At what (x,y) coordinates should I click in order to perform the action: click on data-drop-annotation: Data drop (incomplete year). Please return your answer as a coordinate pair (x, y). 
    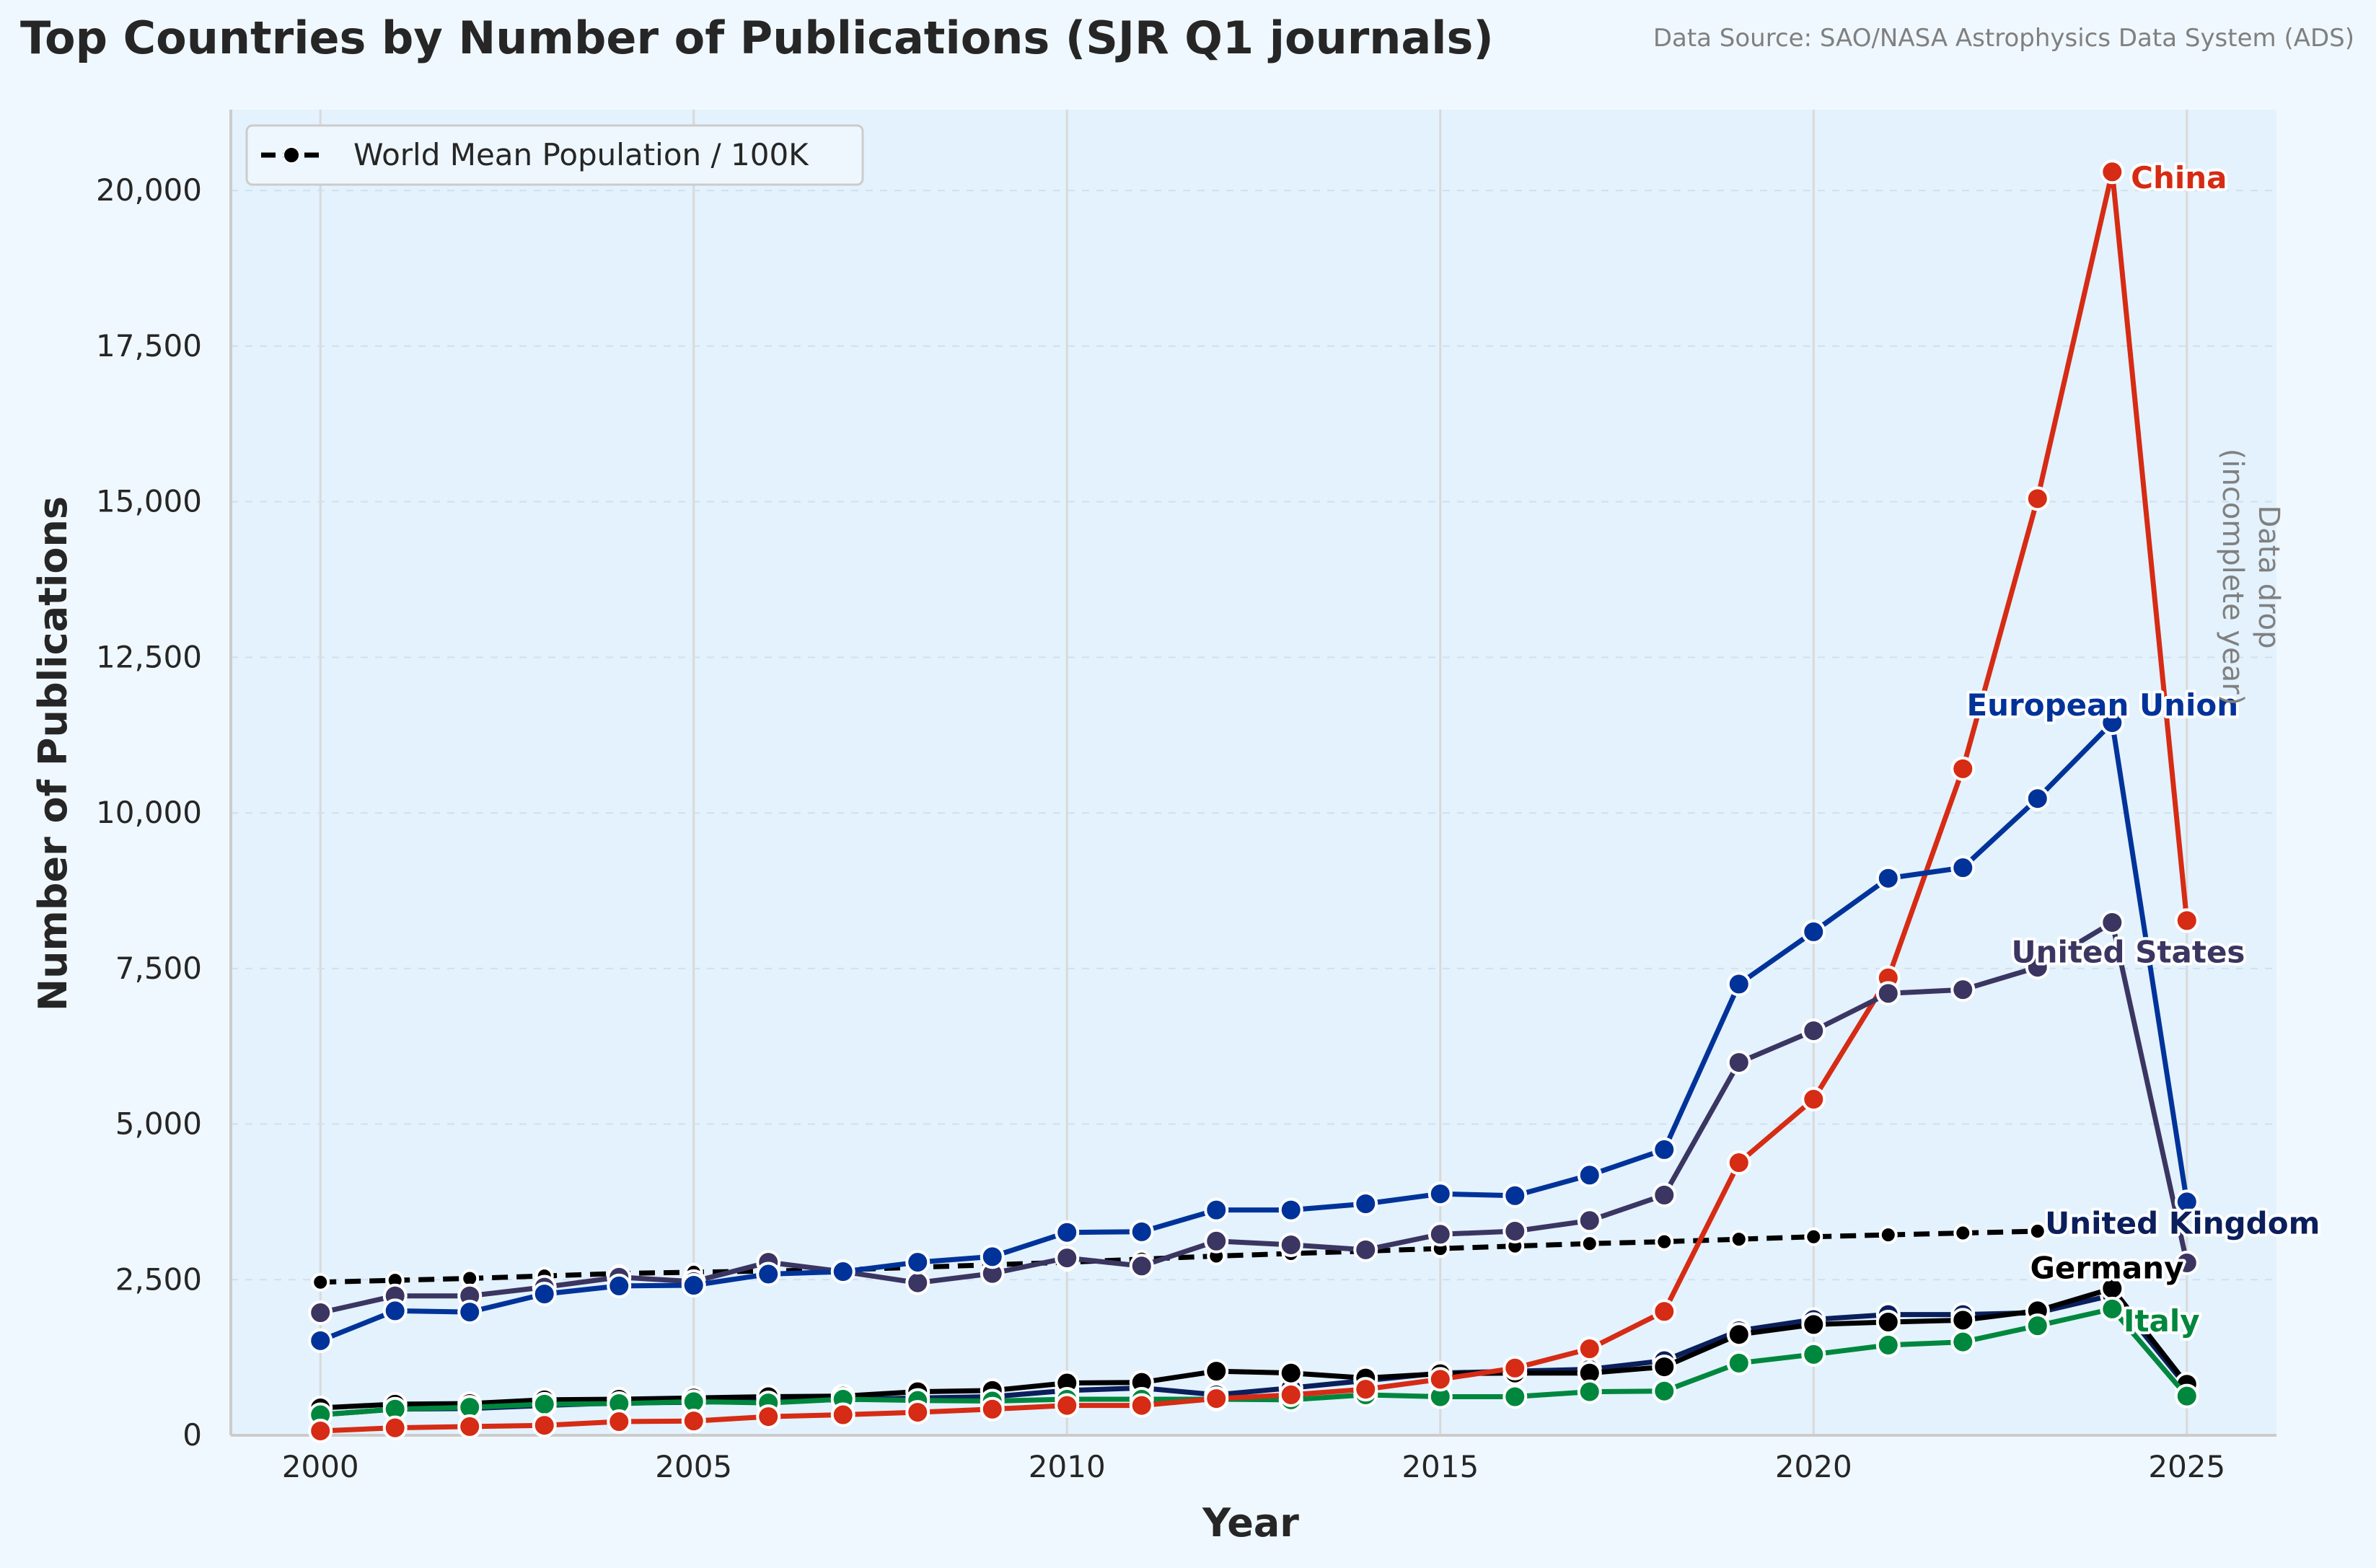
    Looking at the image, I should click on (2251, 577).